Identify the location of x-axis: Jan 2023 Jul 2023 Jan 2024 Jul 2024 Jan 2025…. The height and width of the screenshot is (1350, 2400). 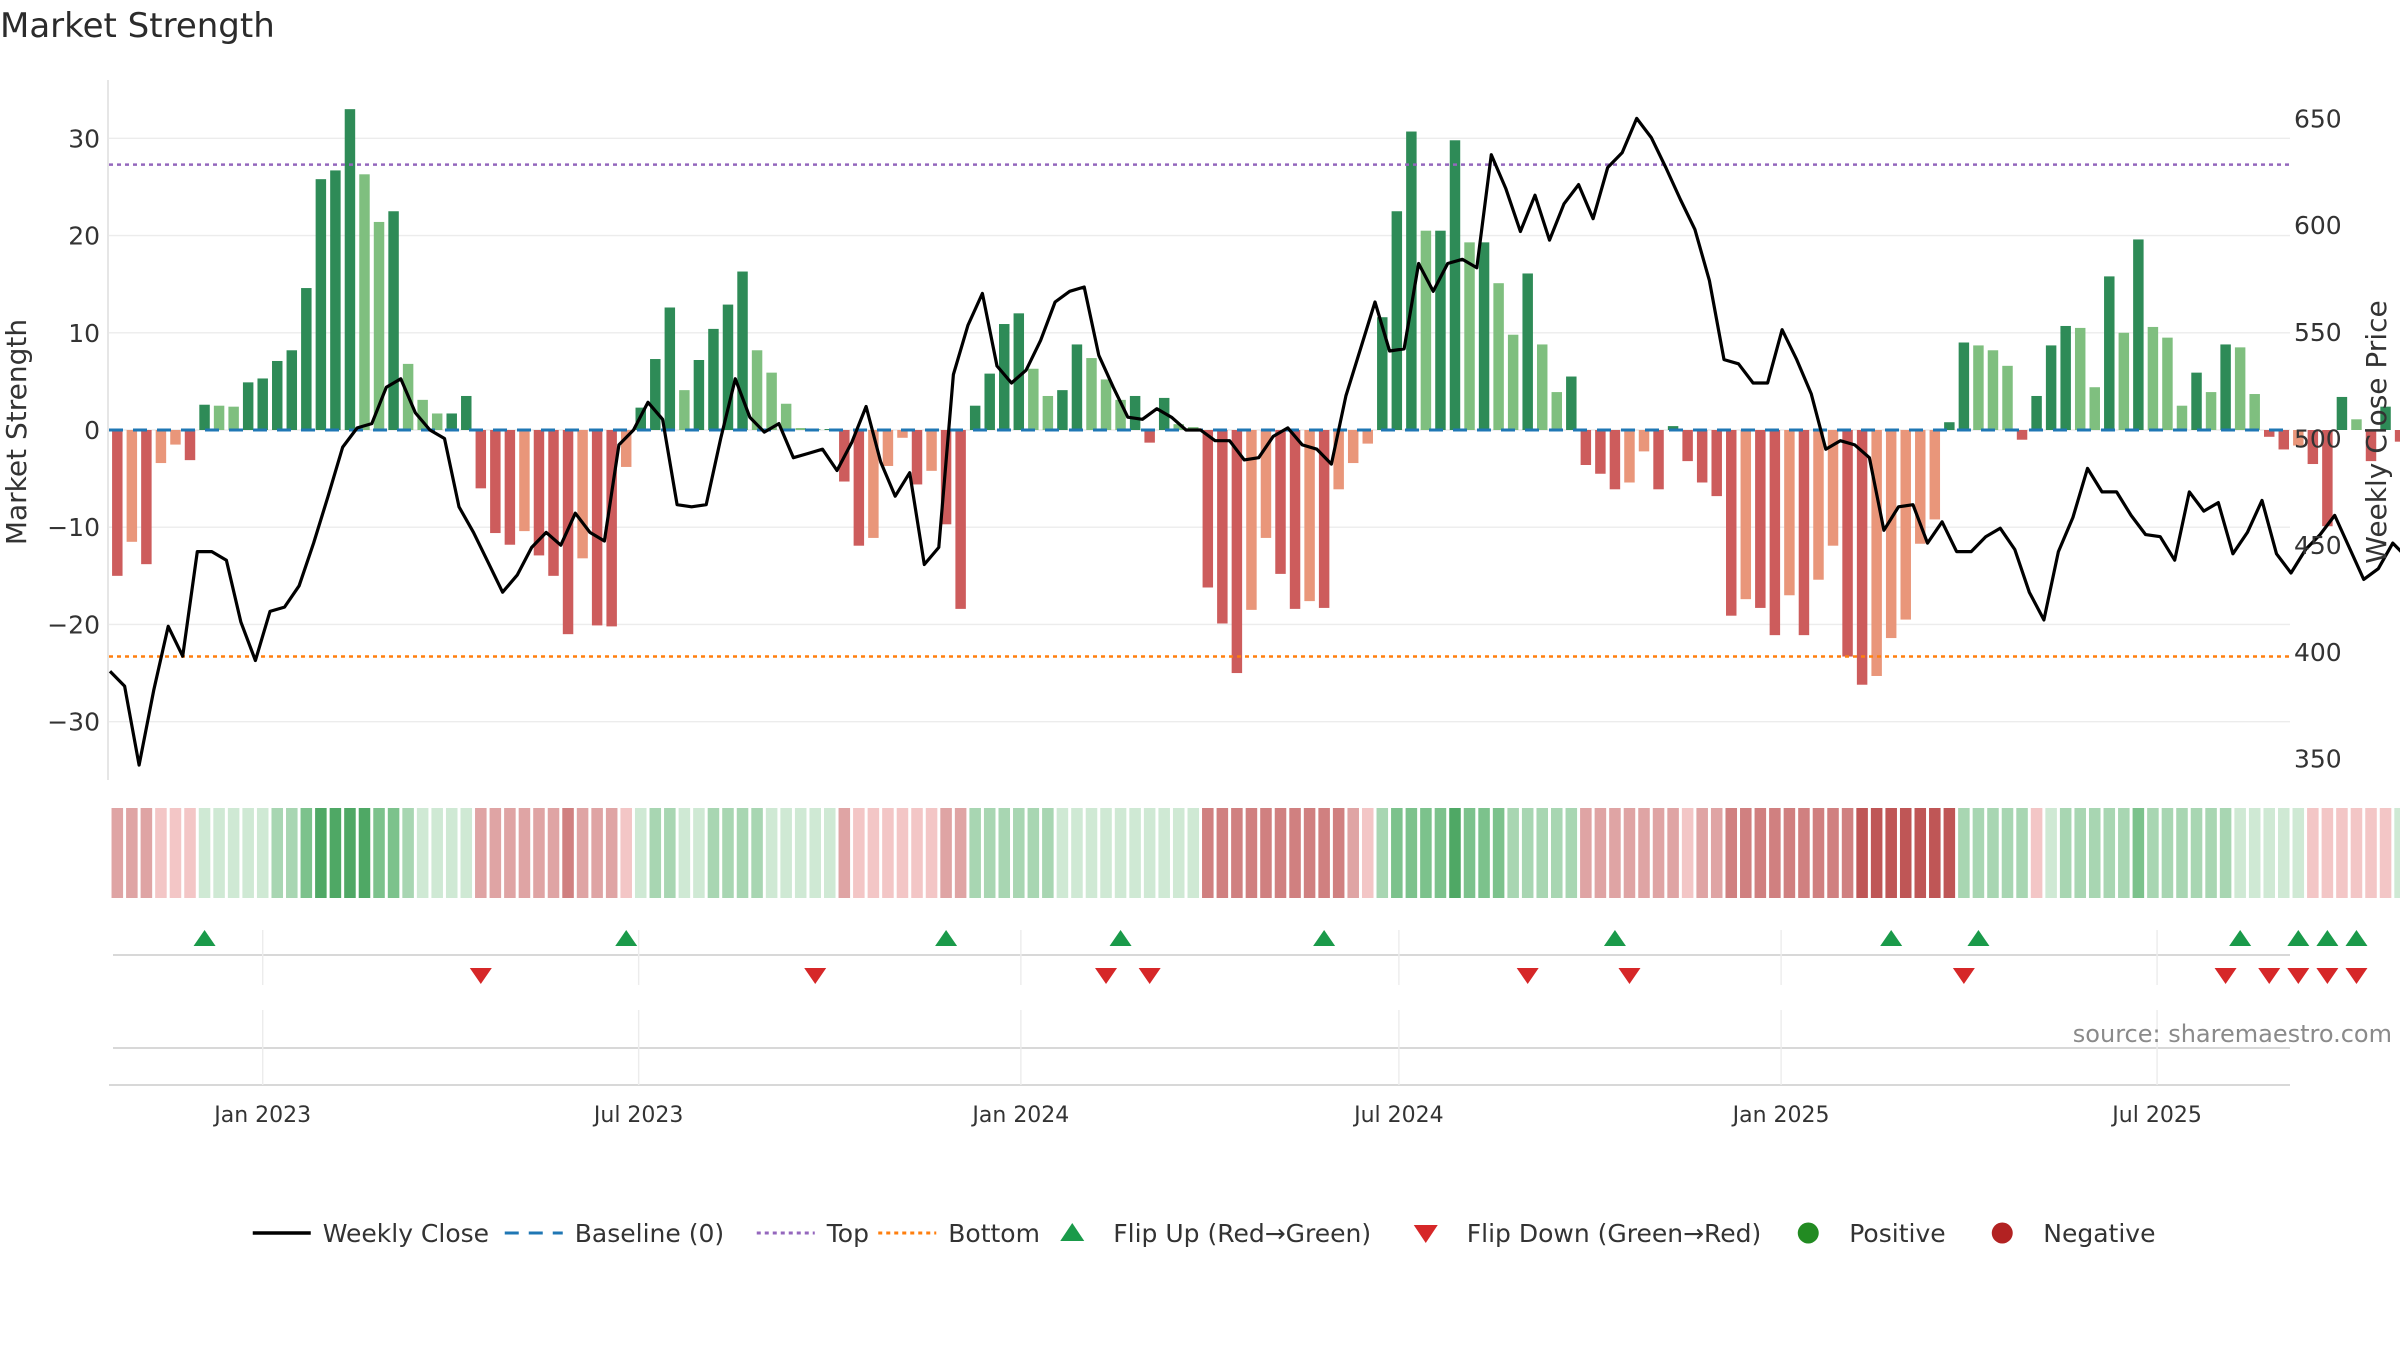
(1207, 1115).